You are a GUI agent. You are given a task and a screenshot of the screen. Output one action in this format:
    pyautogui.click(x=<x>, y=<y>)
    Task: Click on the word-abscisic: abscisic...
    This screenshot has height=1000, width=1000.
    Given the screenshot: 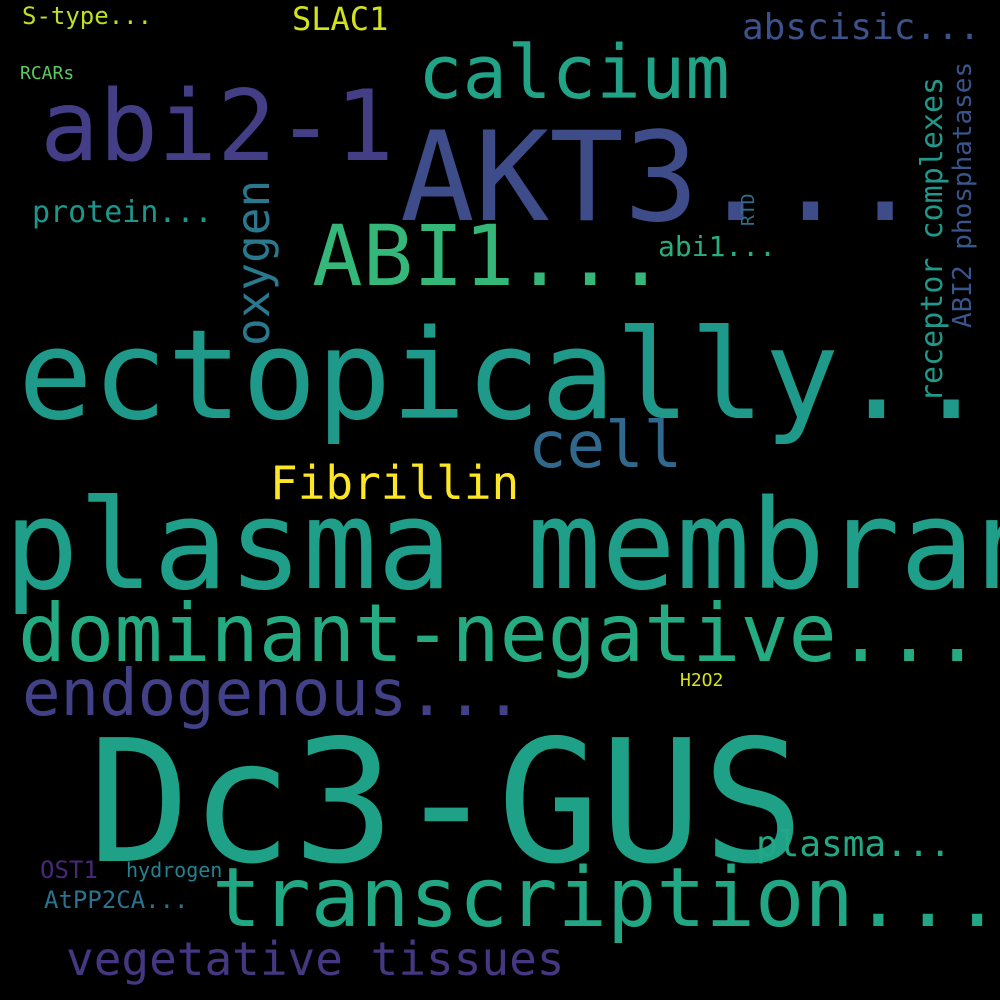 What is the action you would take?
    pyautogui.click(x=861, y=27)
    